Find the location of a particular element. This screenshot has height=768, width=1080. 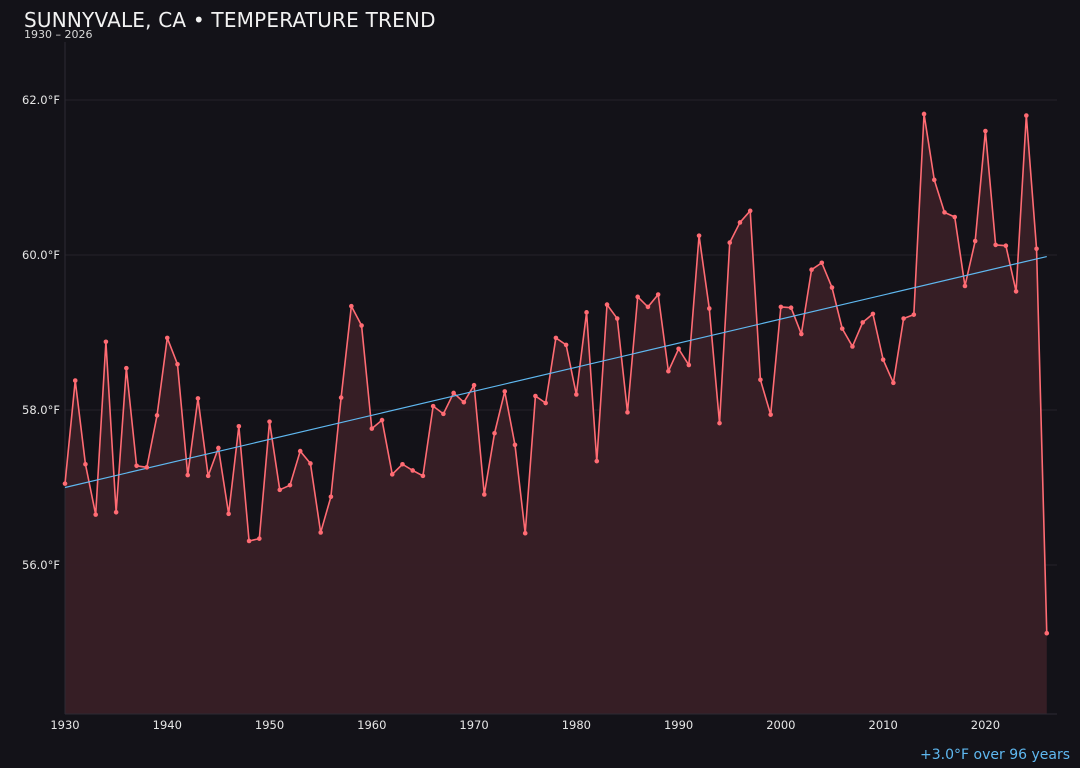

y-tick-label: 56.0°F is located at coordinates (41, 565).